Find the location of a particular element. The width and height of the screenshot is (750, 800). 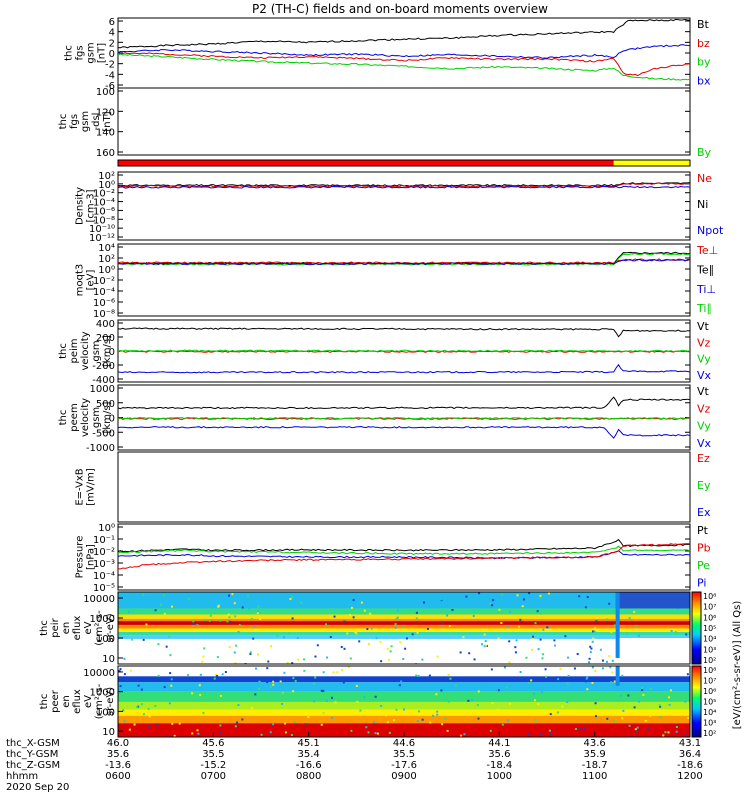

colorbar-tick: 10⁵ is located at coordinates (709, 702).